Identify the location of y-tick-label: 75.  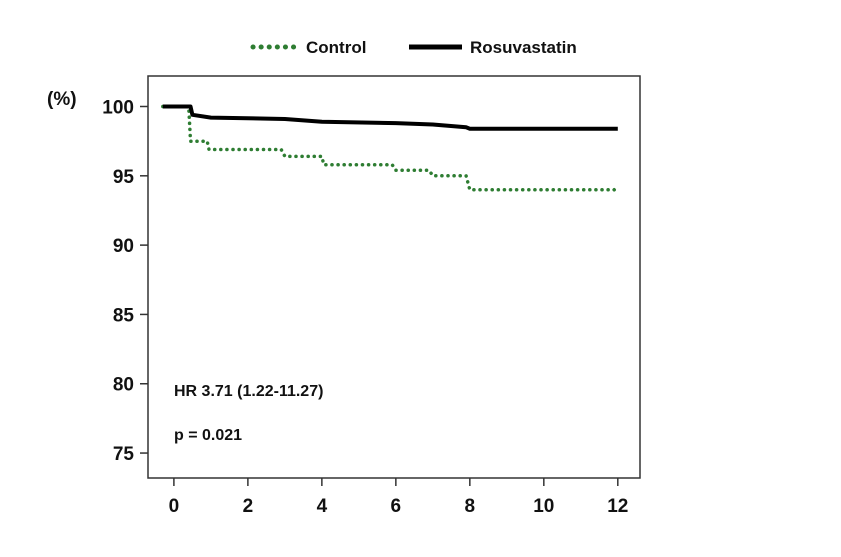
(124, 454).